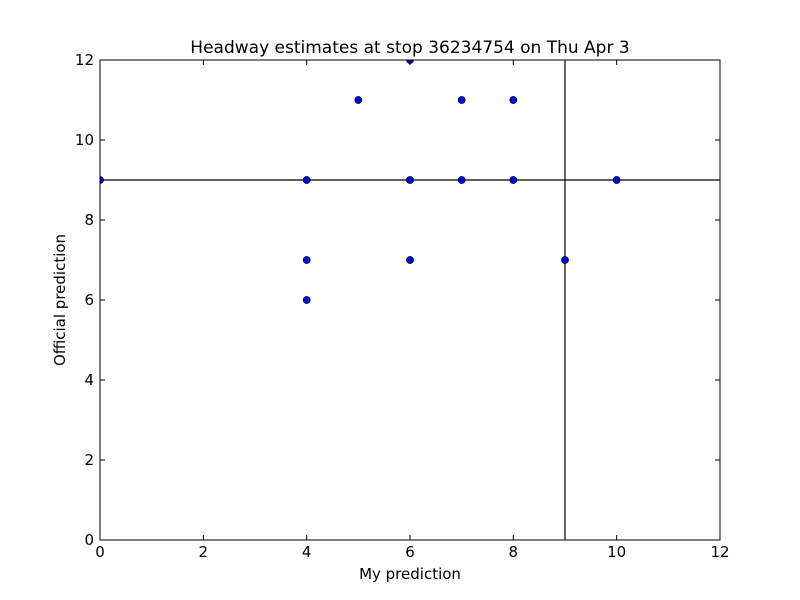  Describe the element at coordinates (410, 574) in the screenshot. I see `x-axis-label: My prediction` at that location.